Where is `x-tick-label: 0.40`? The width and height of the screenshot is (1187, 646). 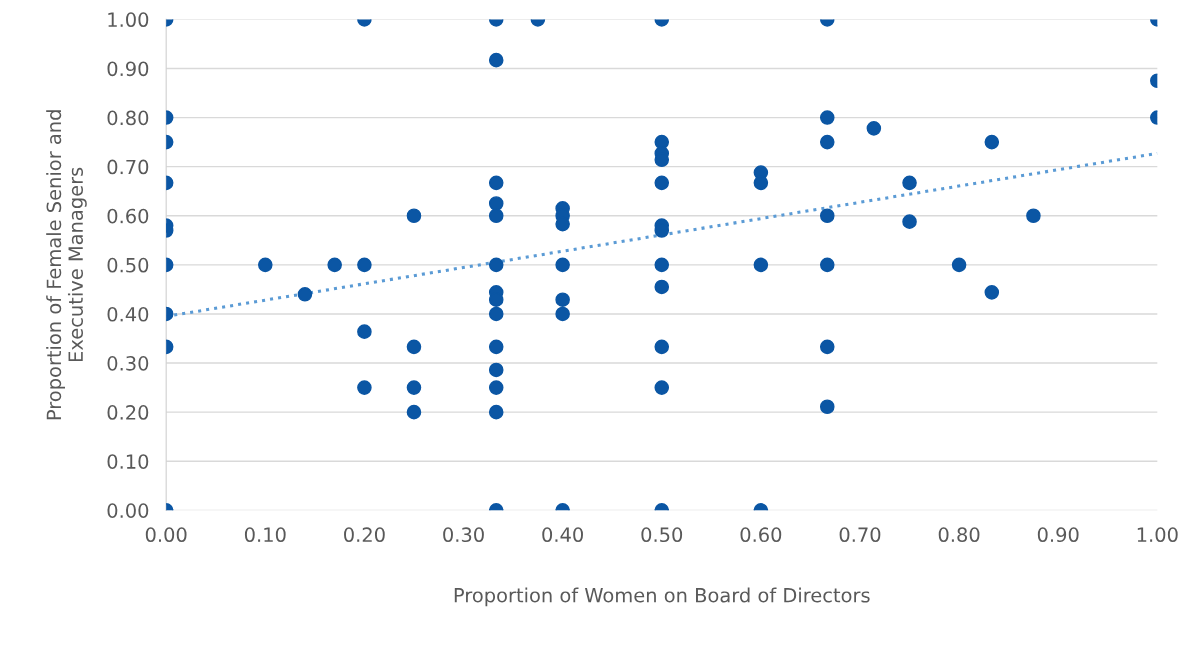
x-tick-label: 0.40 is located at coordinates (562, 535).